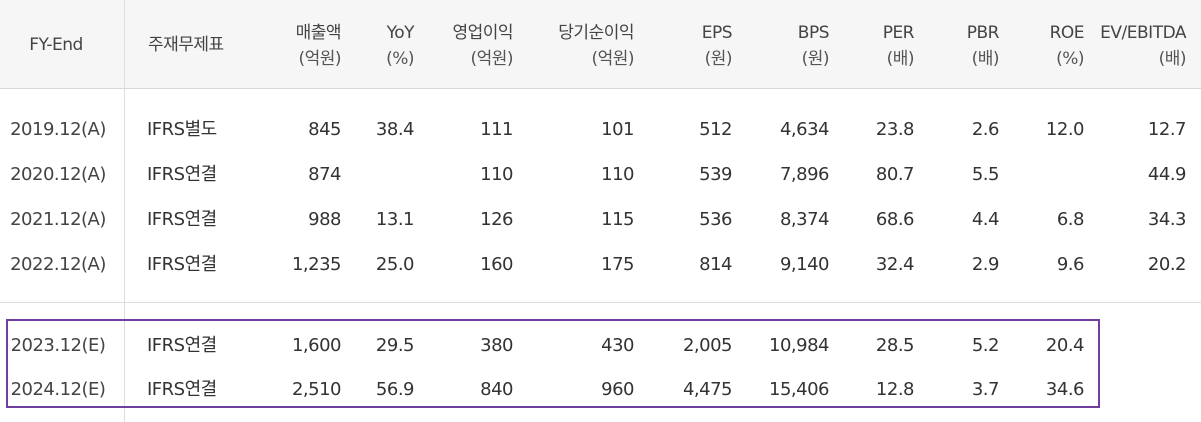 The height and width of the screenshot is (422, 1201). I want to click on cell-ev-ebitda: 20.2, so click(1167, 264).